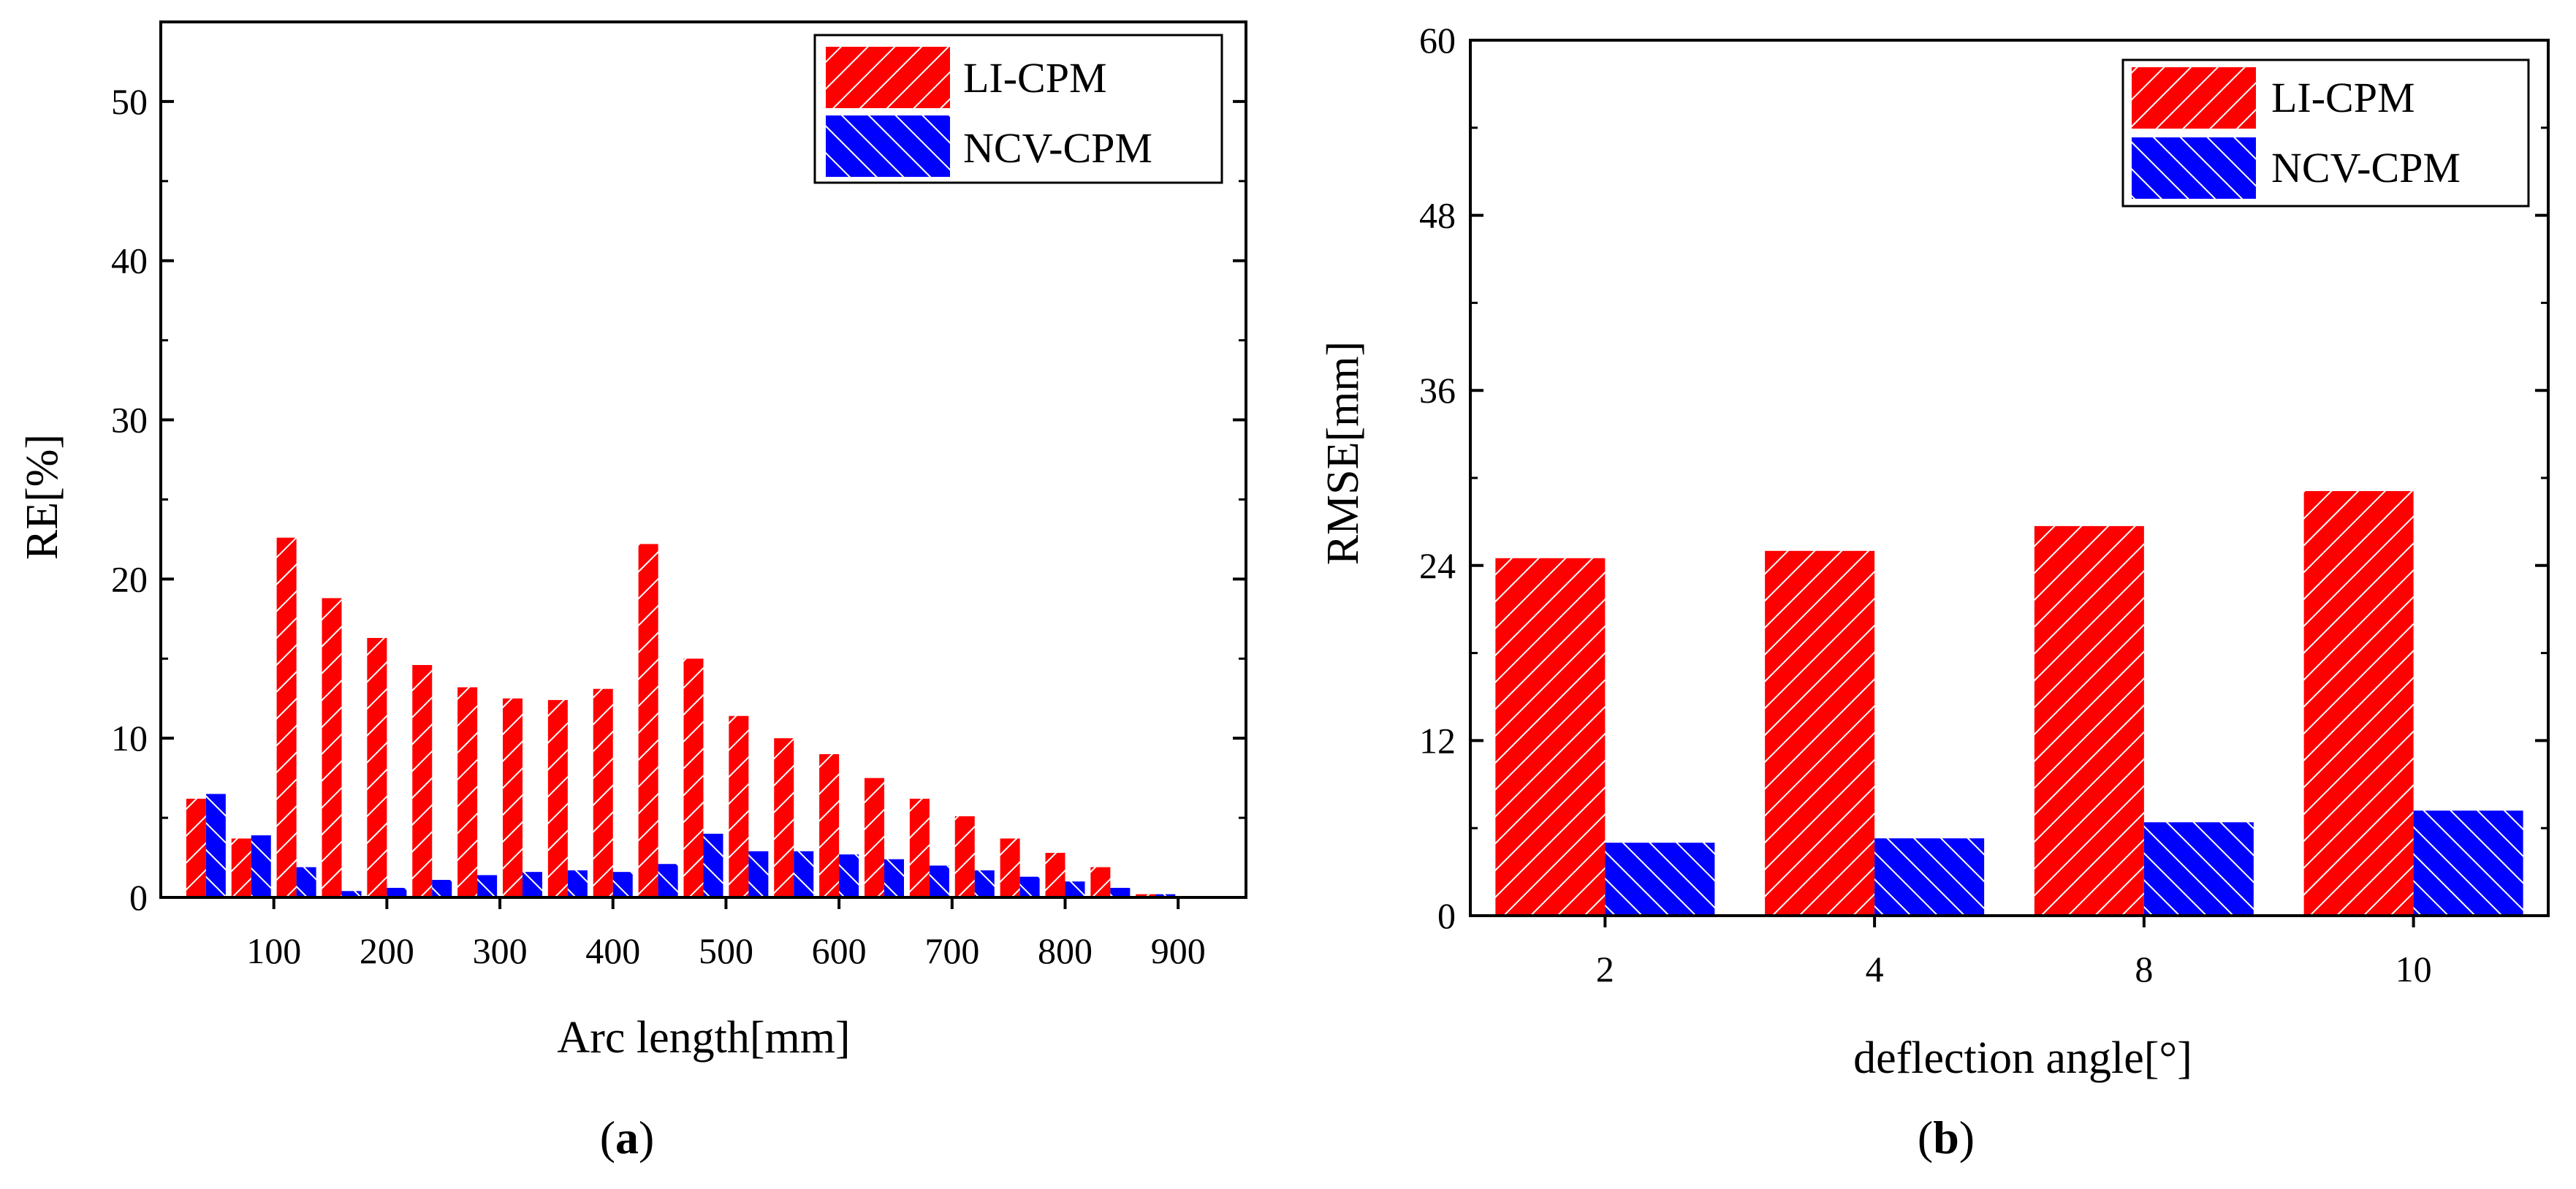  What do you see at coordinates (2022, 1058) in the screenshot?
I see `panel-b-x-label: deflection angle[°]` at bounding box center [2022, 1058].